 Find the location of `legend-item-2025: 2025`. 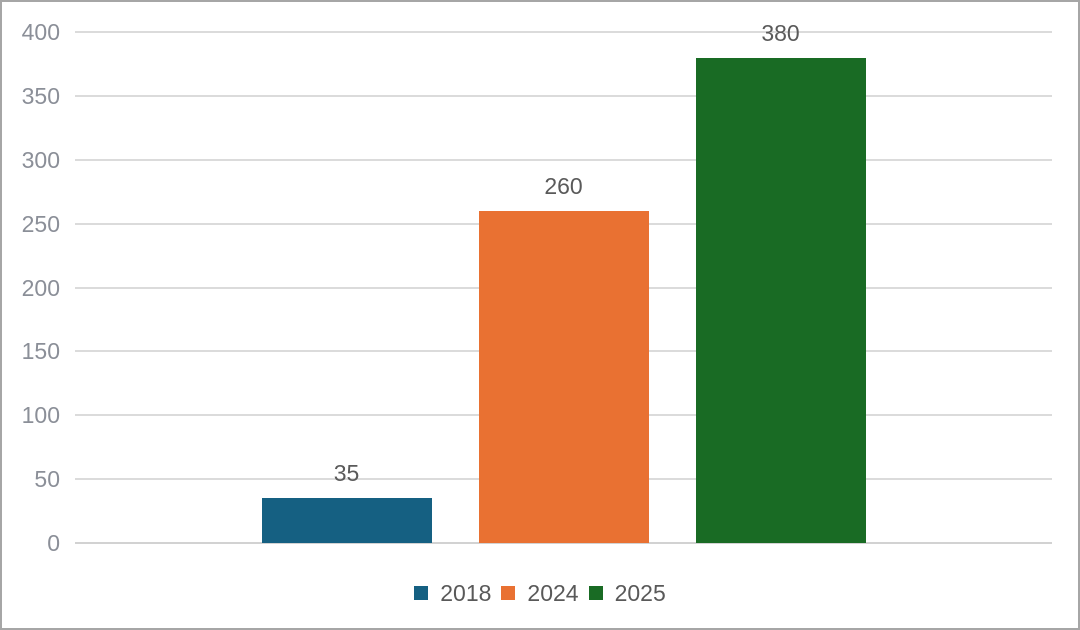

legend-item-2025: 2025 is located at coordinates (627, 593).